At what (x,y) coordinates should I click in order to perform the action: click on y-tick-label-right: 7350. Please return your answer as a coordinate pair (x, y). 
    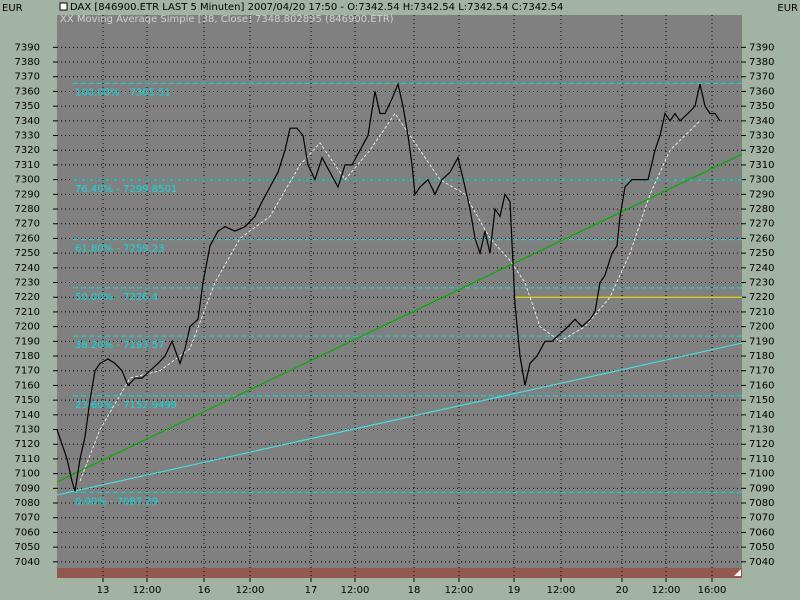
    Looking at the image, I should click on (761, 106).